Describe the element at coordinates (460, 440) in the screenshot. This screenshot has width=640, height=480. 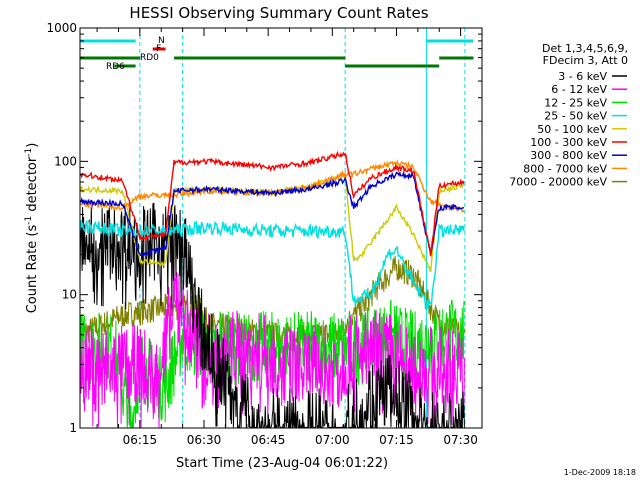
I see `x-tick-label-5: 07:30` at that location.